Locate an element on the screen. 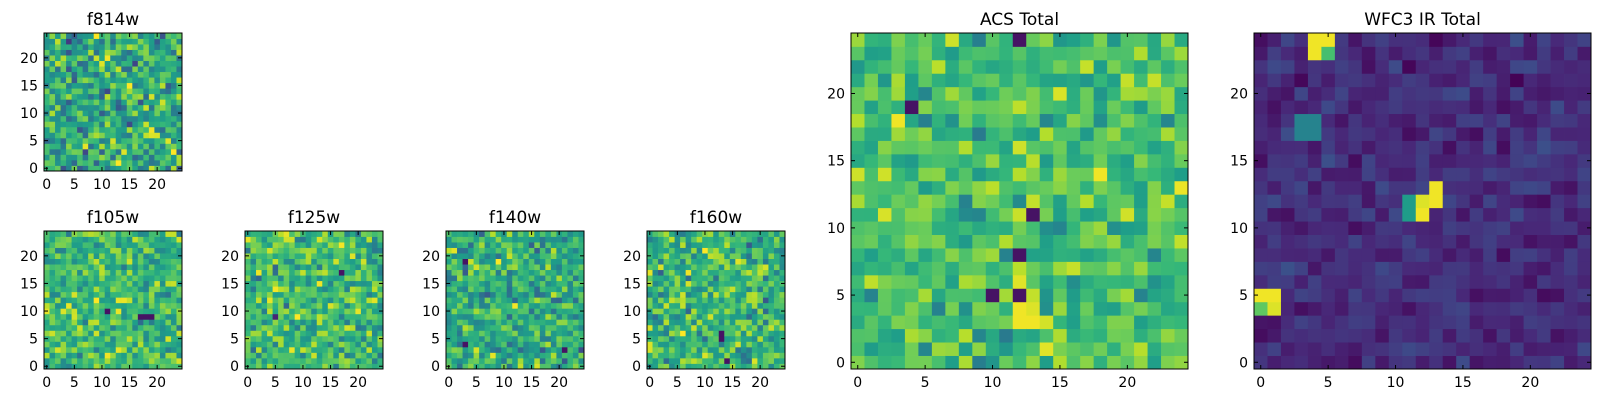 The height and width of the screenshot is (400, 1600). y-tick-label: 20 is located at coordinates (431, 257).